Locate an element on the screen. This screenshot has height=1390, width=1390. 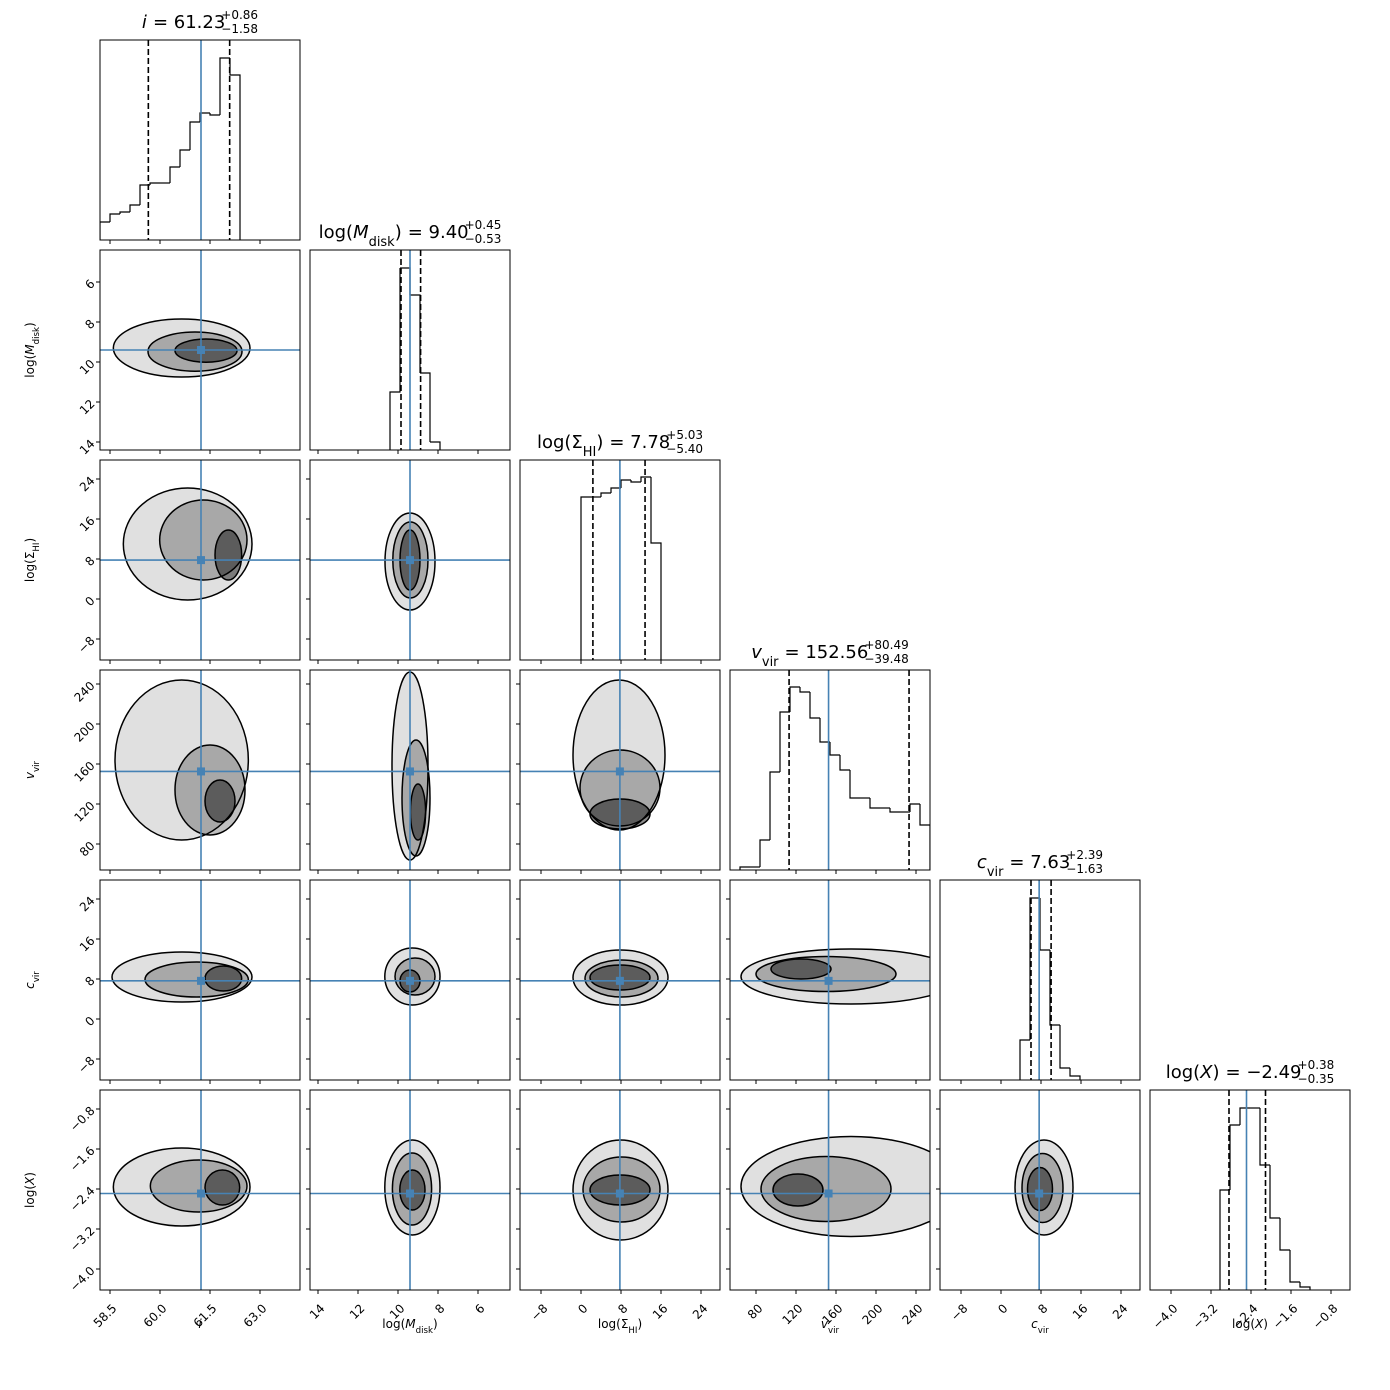
panel-title: i = 61.23 is located at coordinates (183, 22).